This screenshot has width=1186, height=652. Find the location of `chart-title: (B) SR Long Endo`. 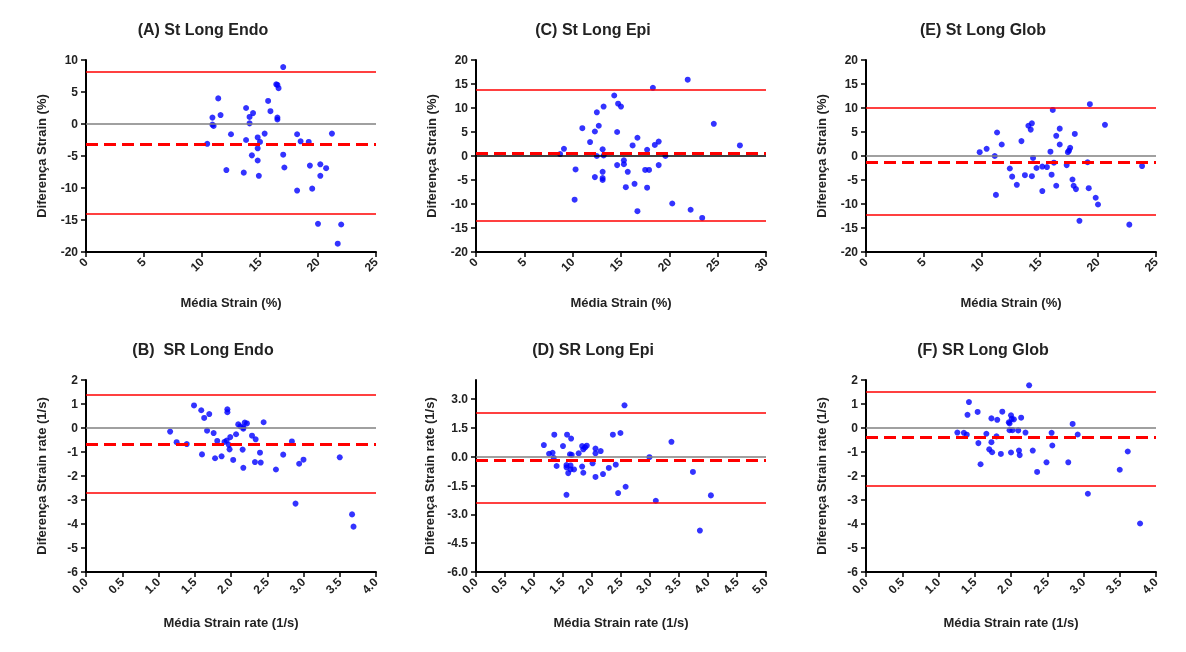

chart-title: (B) SR Long Endo is located at coordinates (203, 349).